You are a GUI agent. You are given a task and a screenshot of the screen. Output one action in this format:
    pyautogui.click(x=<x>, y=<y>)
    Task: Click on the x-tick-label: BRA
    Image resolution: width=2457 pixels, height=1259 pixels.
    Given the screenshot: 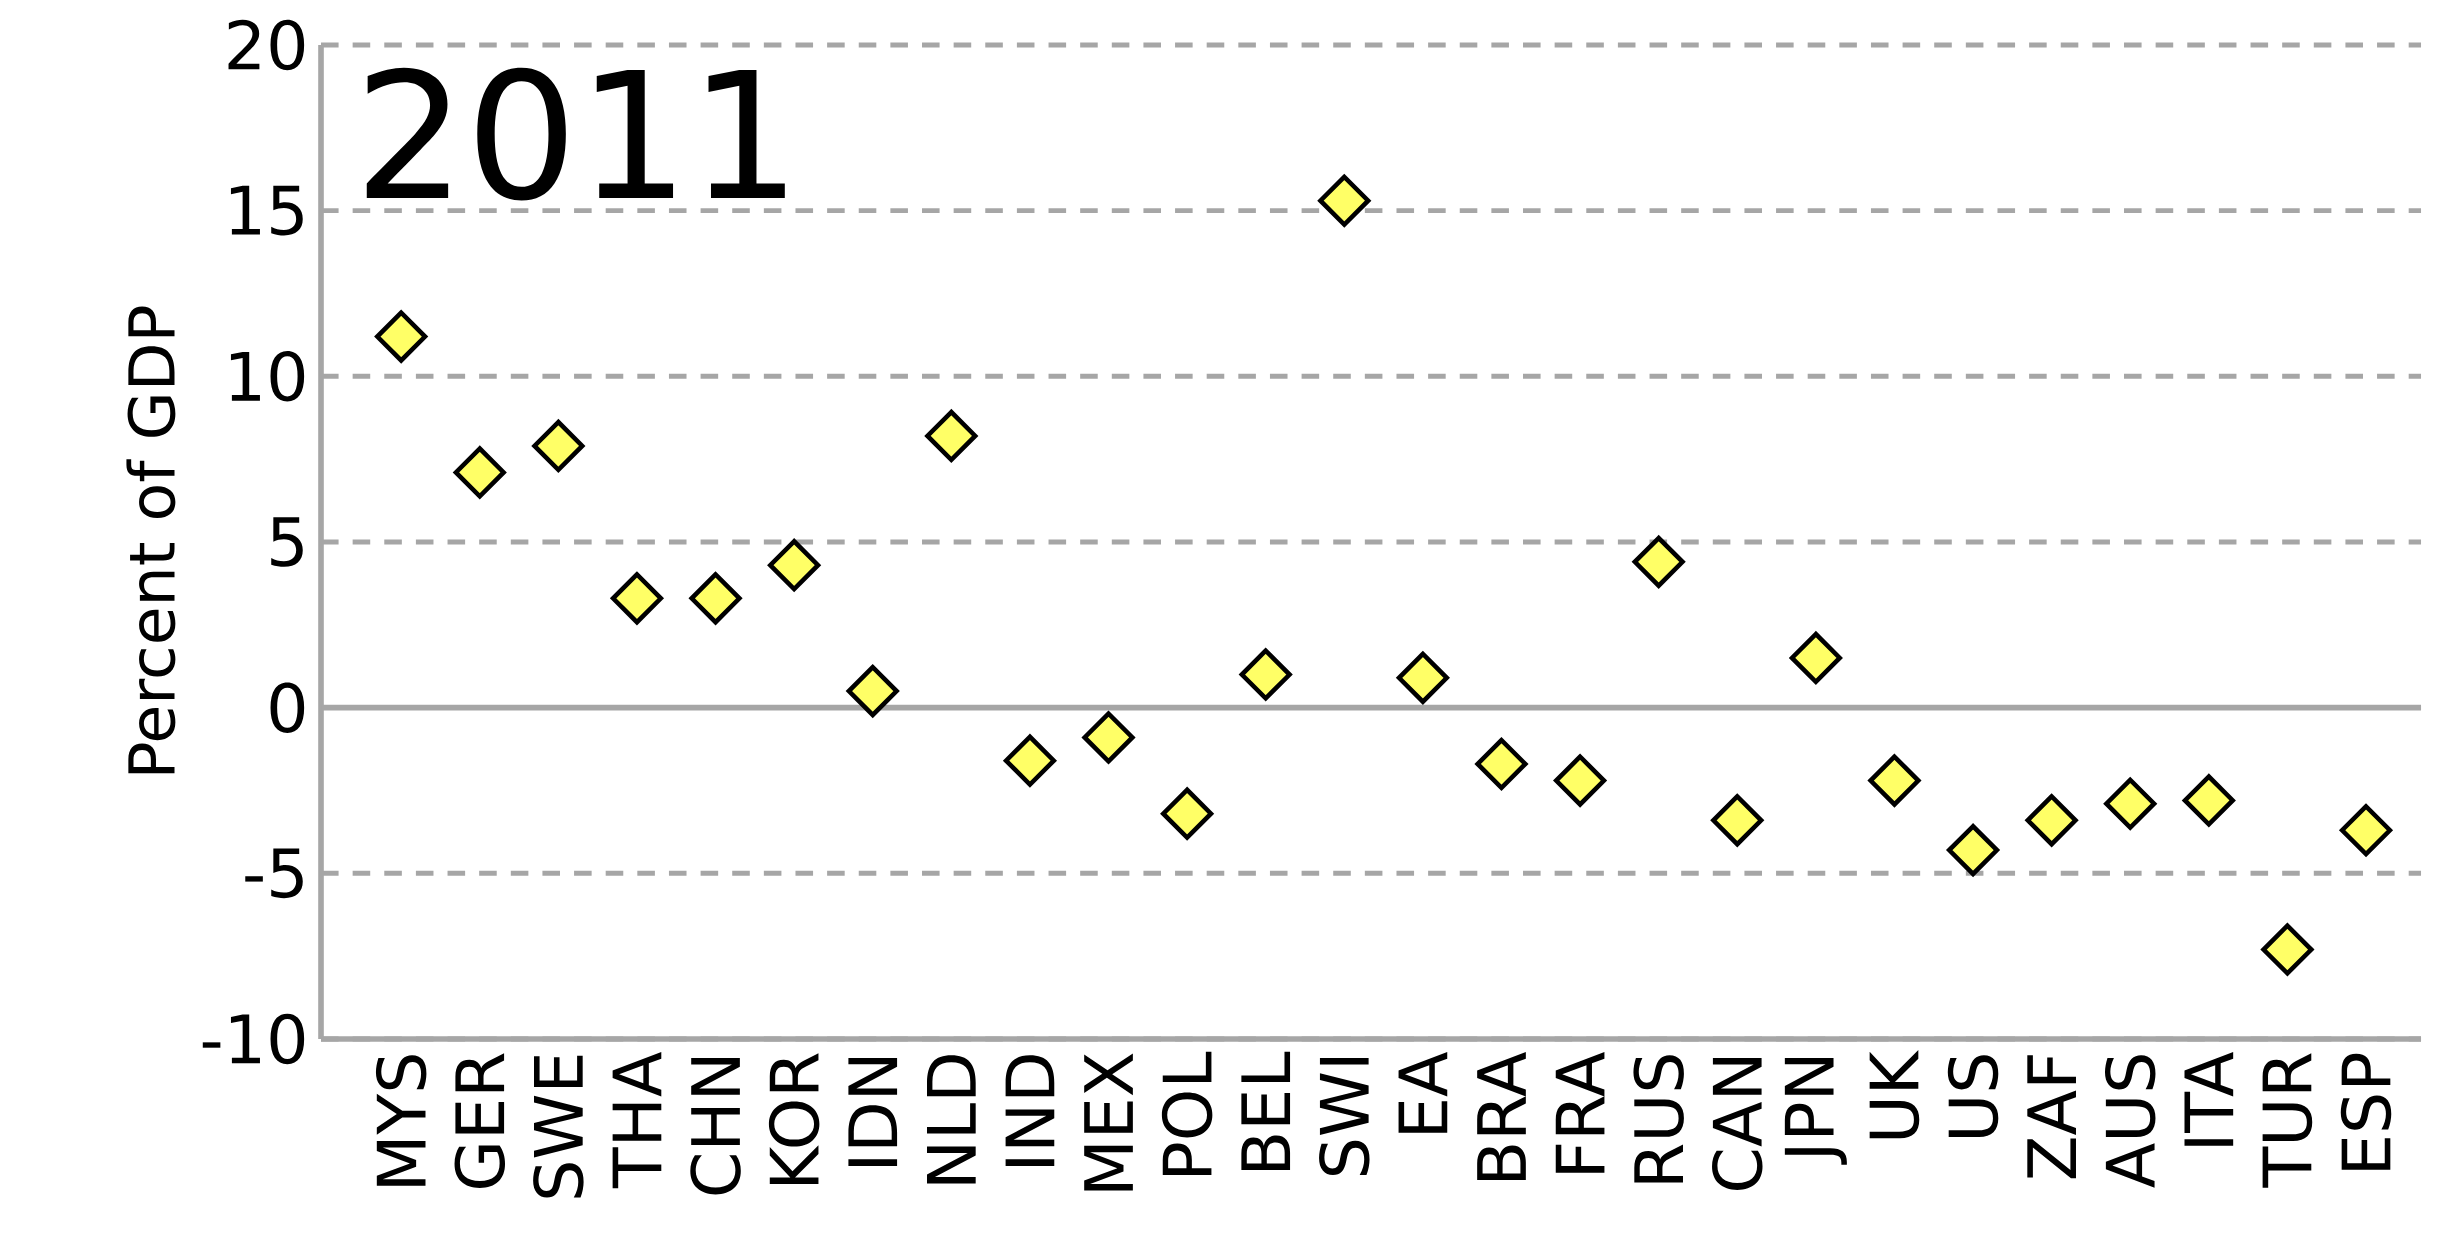 What is the action you would take?
    pyautogui.click(x=1501, y=1116)
    